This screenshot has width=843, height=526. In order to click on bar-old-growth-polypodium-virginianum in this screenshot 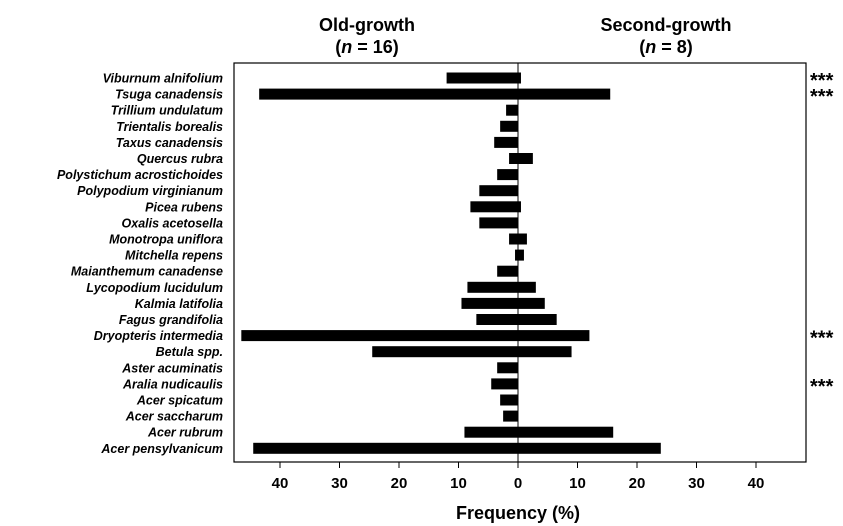, I will do `click(498, 191)`.